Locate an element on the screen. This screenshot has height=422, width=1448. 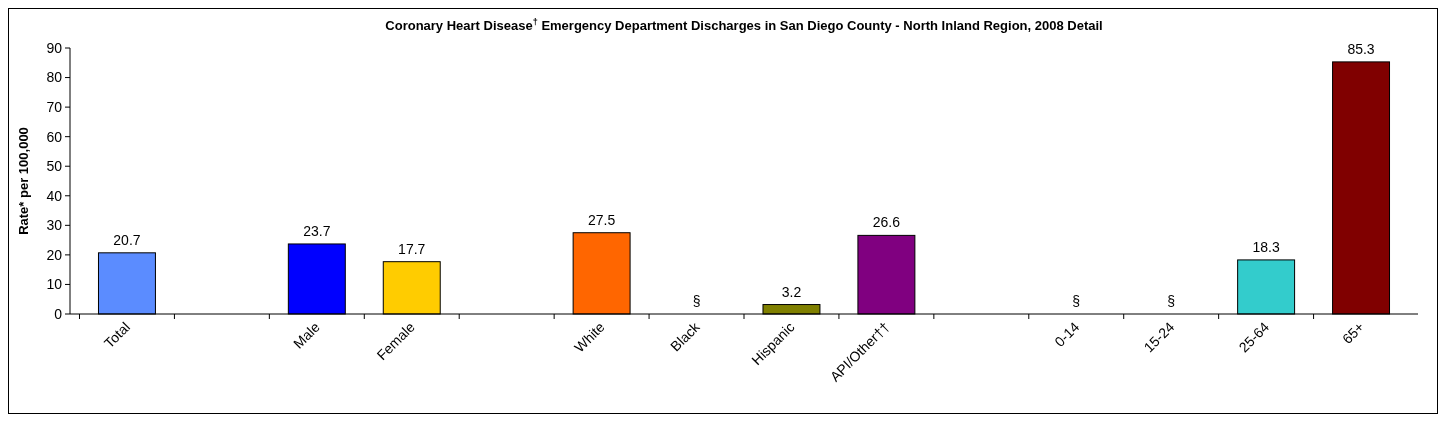
x-tick-label: 65+ is located at coordinates (1353, 332).